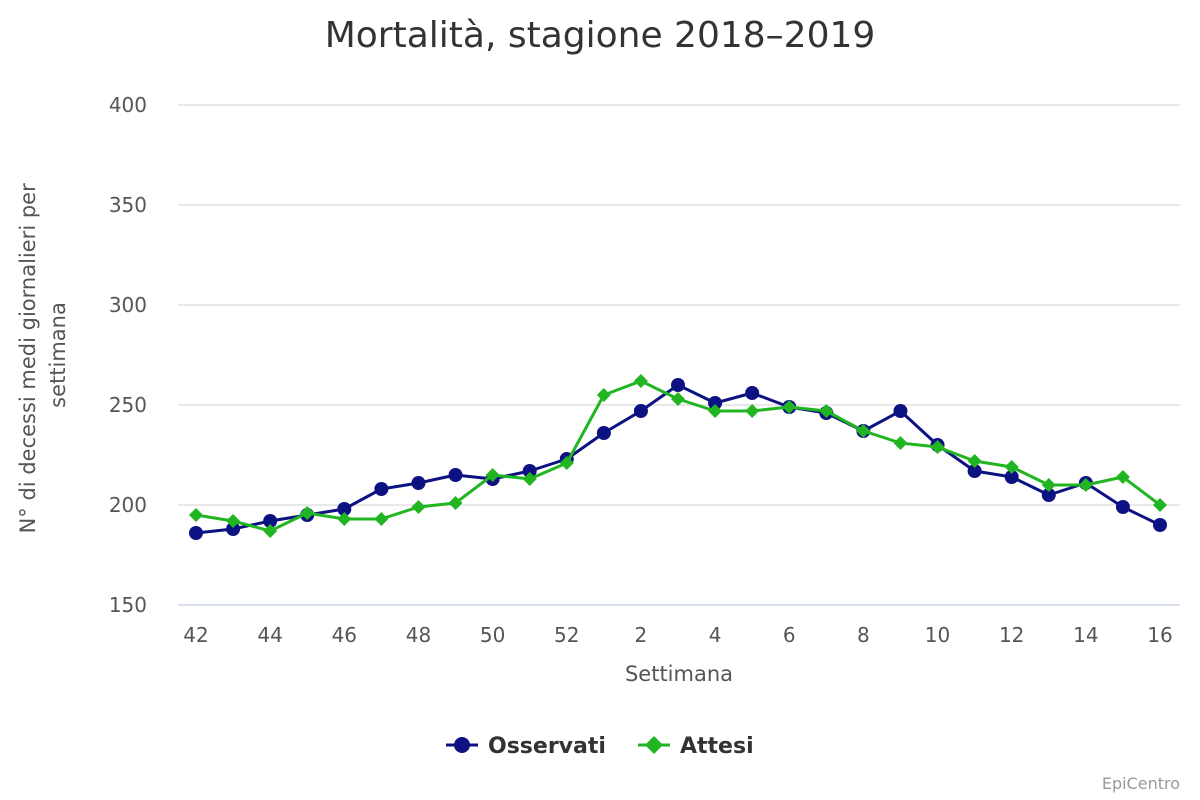 The height and width of the screenshot is (800, 1200). I want to click on y-tick-label: 400, so click(128, 105).